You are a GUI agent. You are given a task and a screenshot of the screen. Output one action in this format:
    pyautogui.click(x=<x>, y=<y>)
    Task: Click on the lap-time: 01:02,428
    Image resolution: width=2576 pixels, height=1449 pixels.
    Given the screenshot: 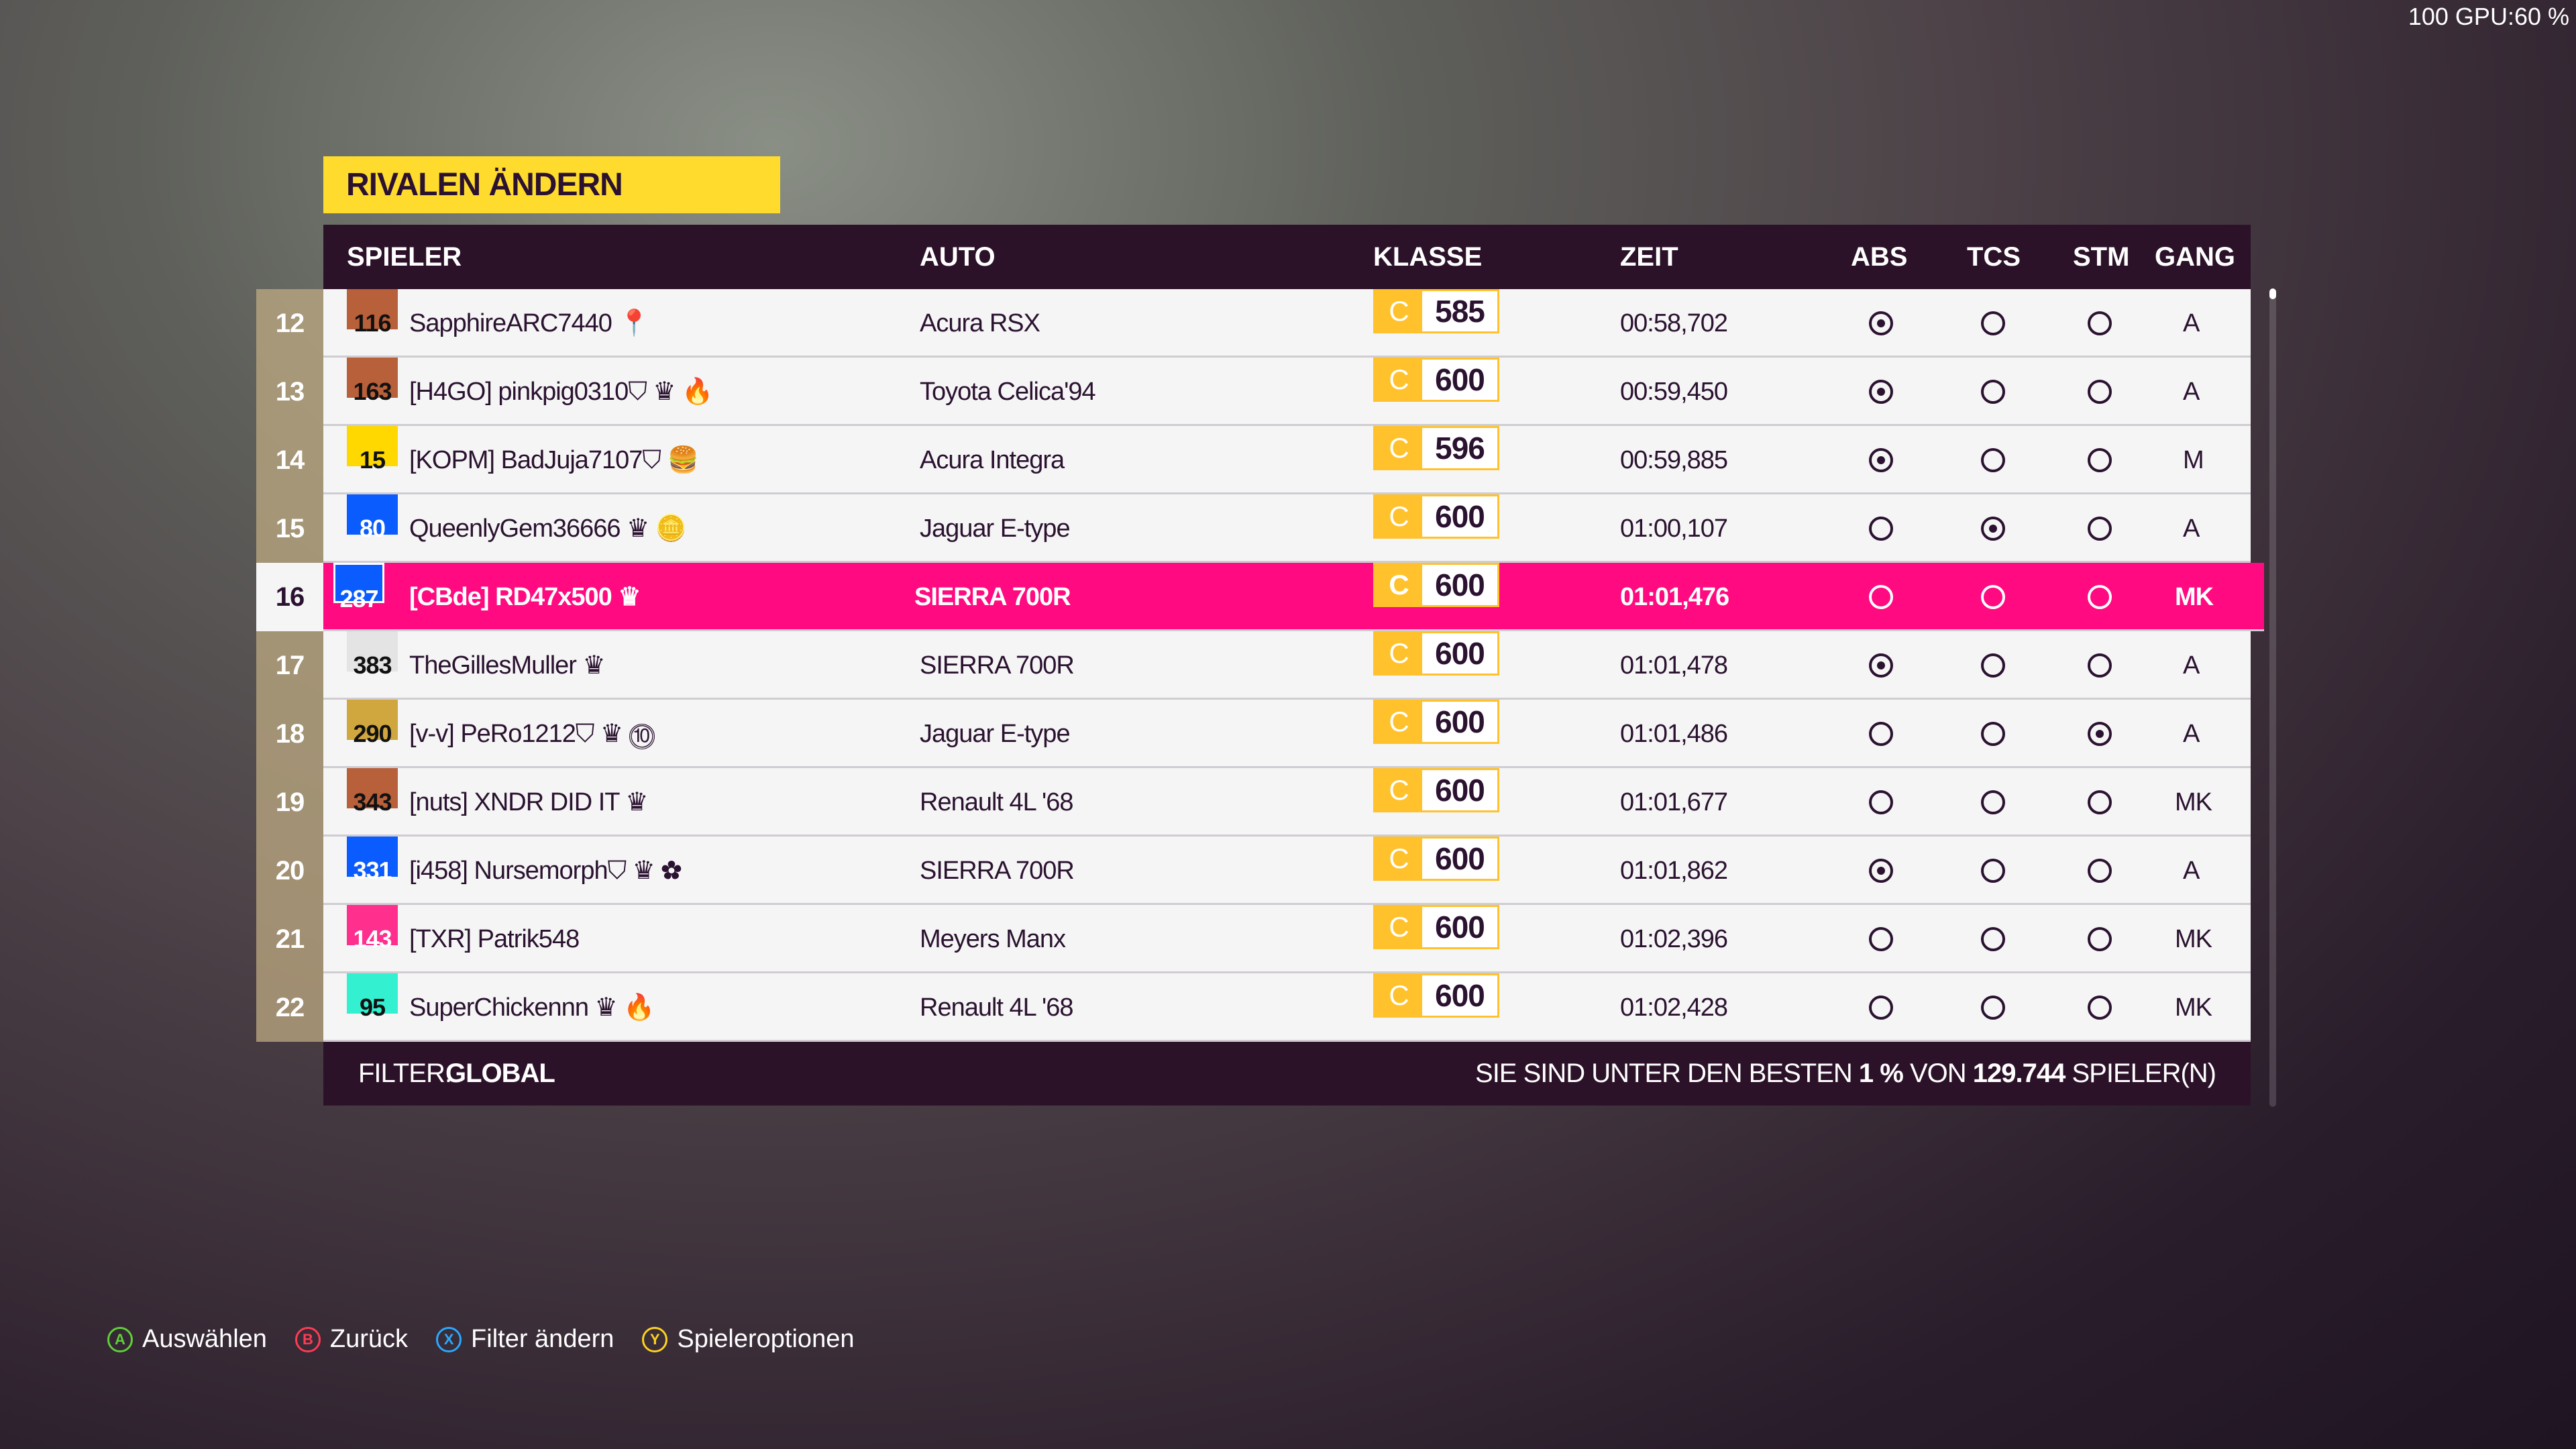 What is the action you would take?
    pyautogui.click(x=1674, y=1008)
    